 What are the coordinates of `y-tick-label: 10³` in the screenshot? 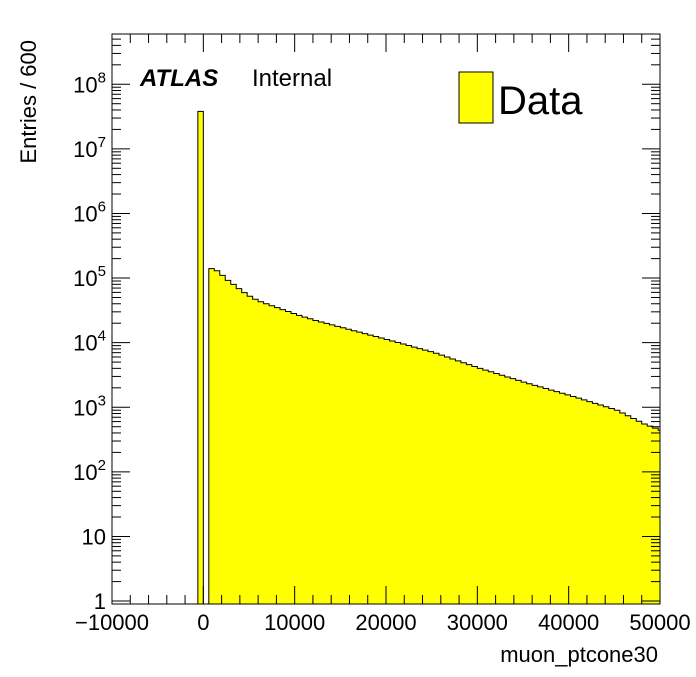 It's located at (89, 406).